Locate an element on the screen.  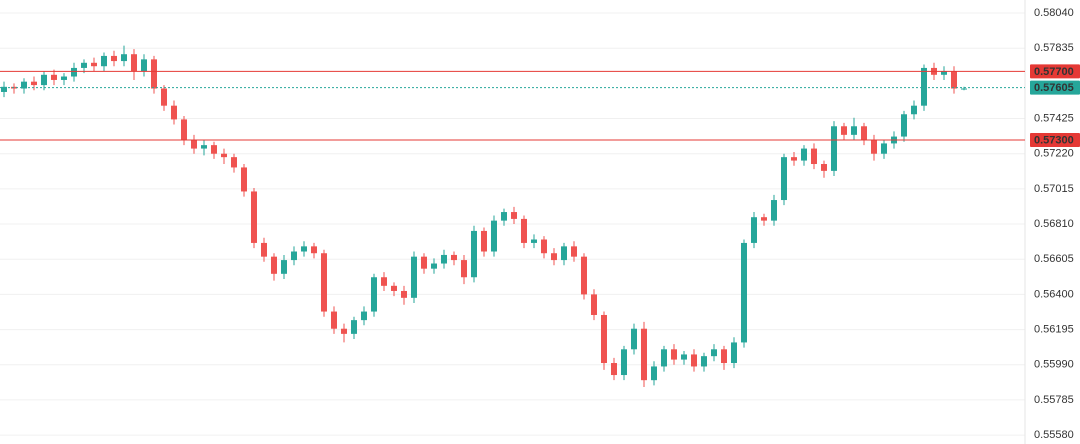
y-tick-label: 0.56810 is located at coordinates (1054, 224).